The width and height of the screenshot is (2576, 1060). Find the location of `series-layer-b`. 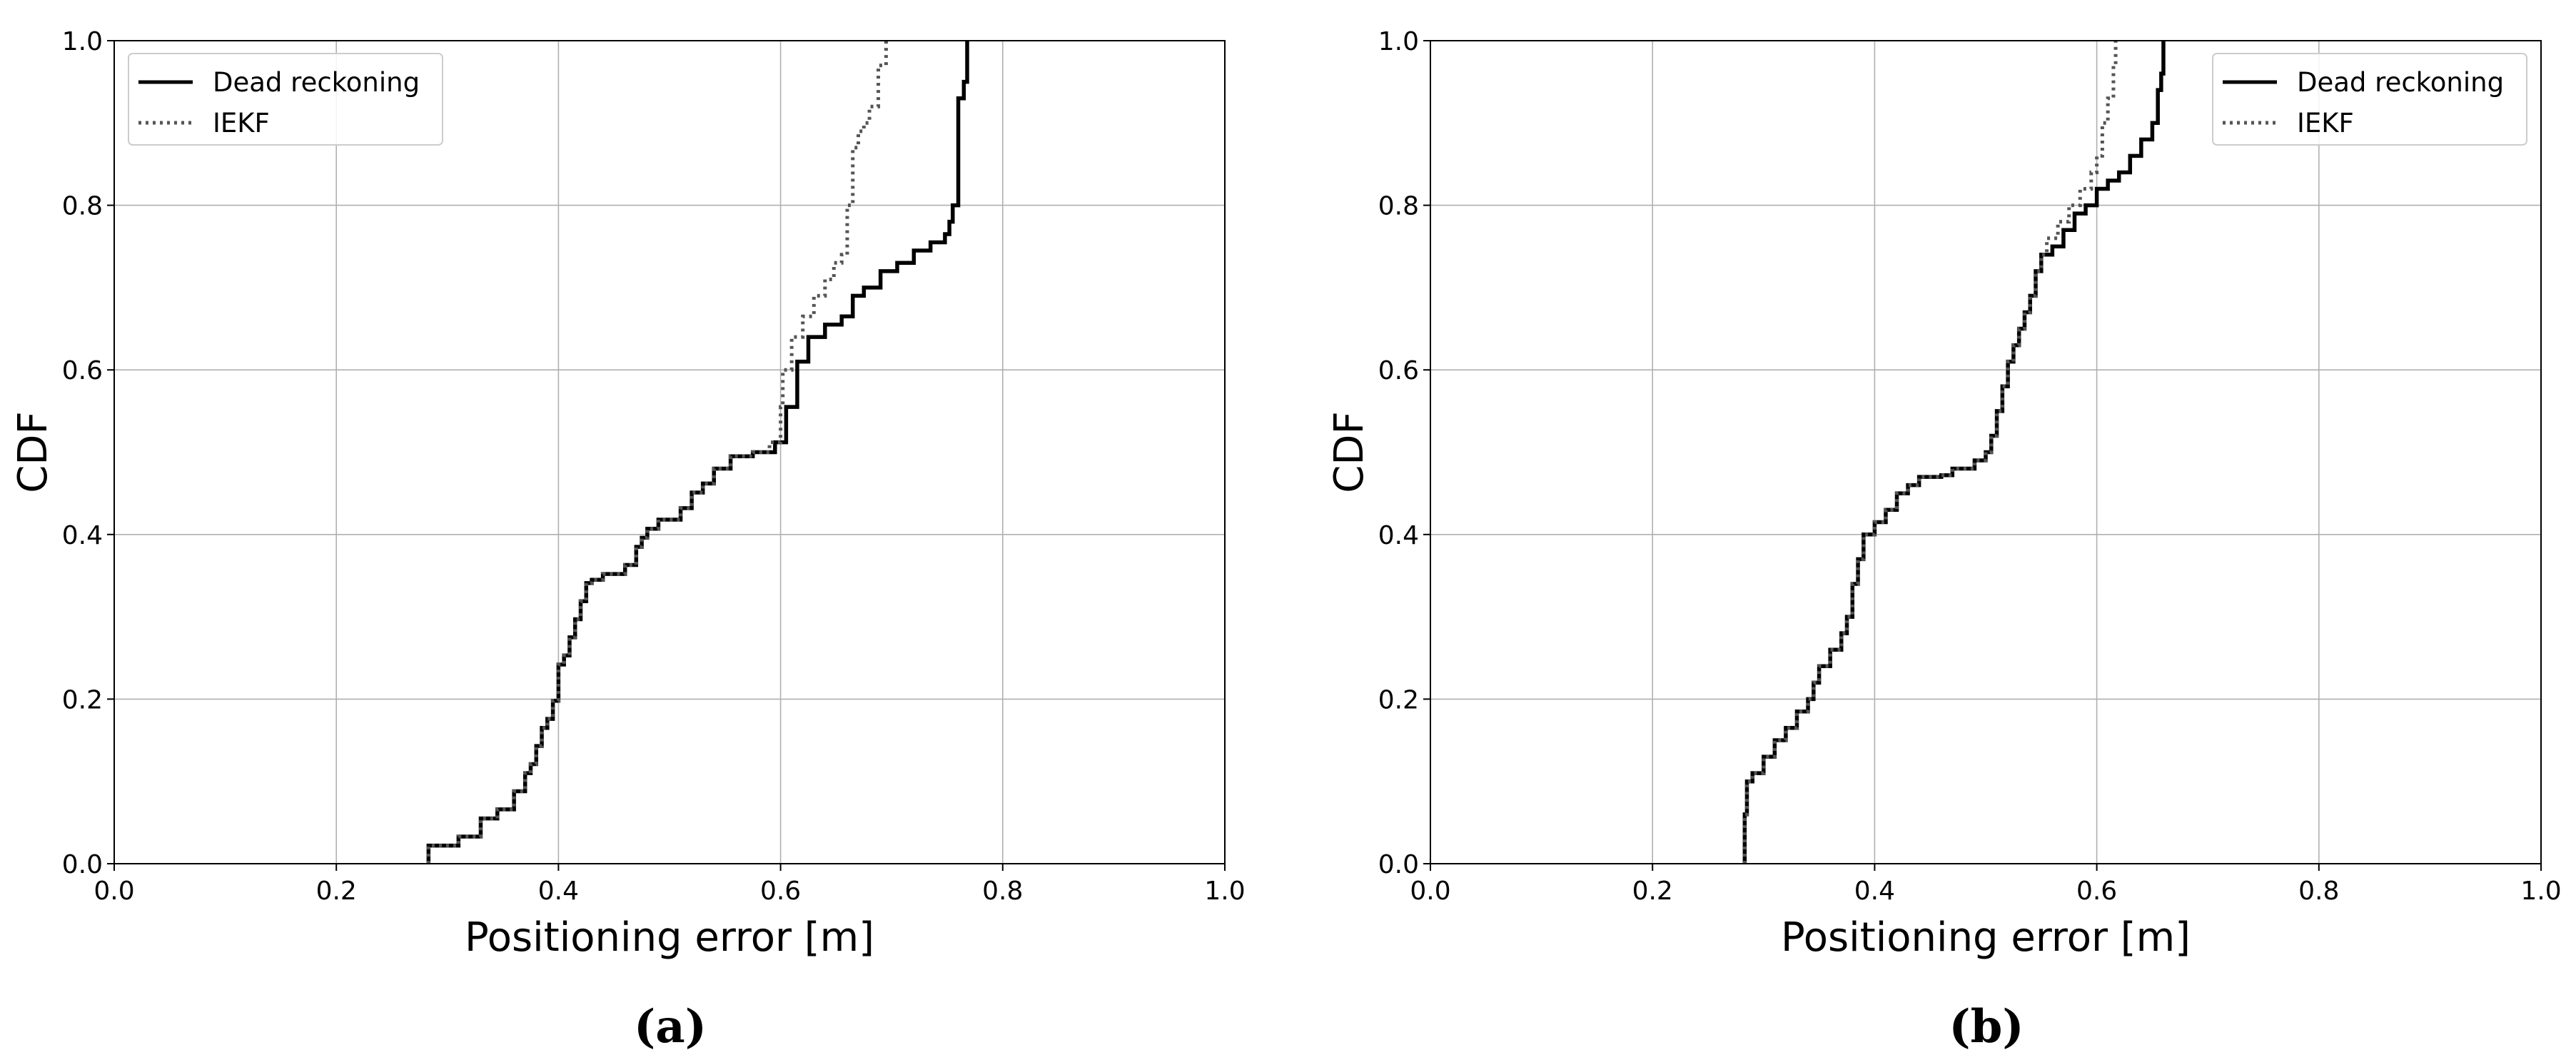

series-layer-b is located at coordinates (1954, 452).